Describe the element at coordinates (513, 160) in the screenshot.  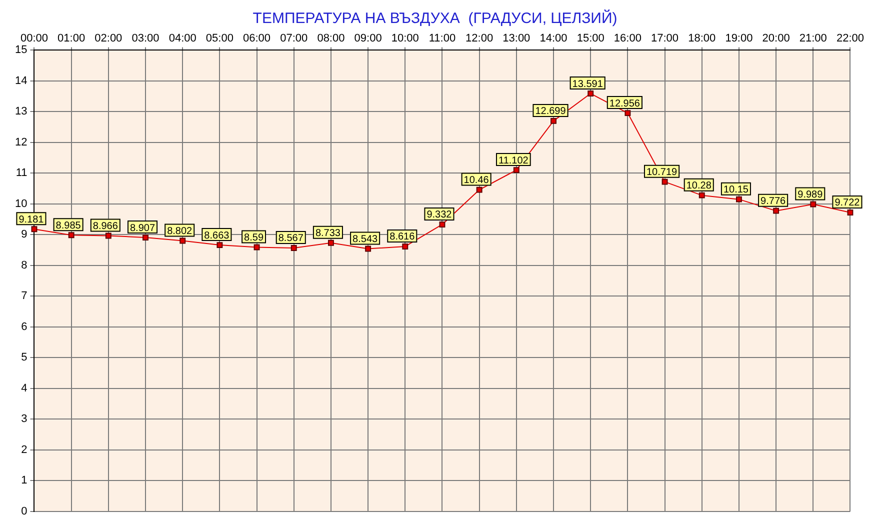
I see `data-label: 11.102` at that location.